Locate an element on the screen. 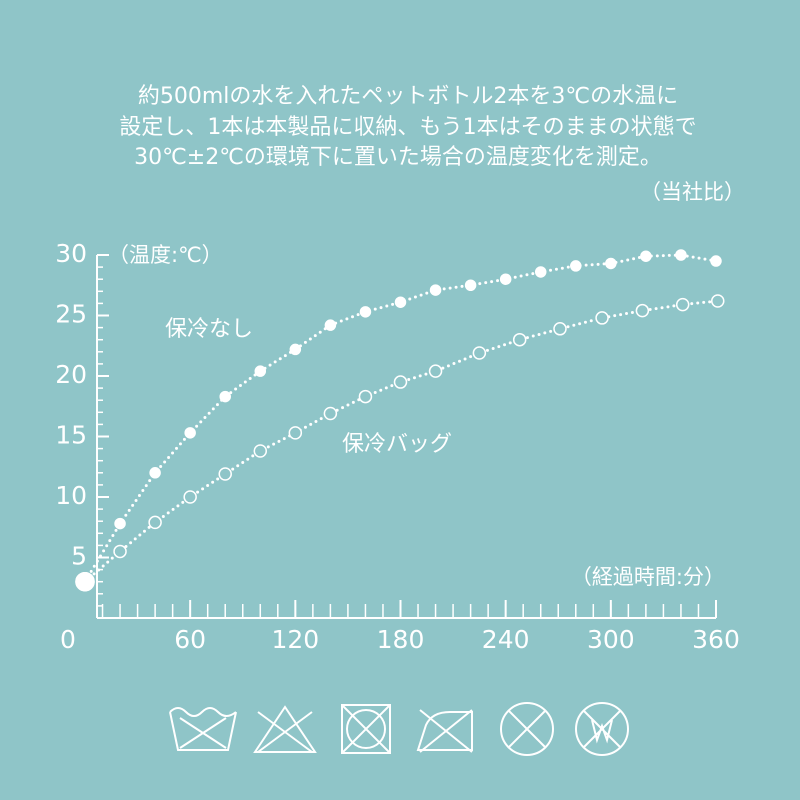 This screenshot has height=800, width=800. bleach-icon is located at coordinates (285, 729).